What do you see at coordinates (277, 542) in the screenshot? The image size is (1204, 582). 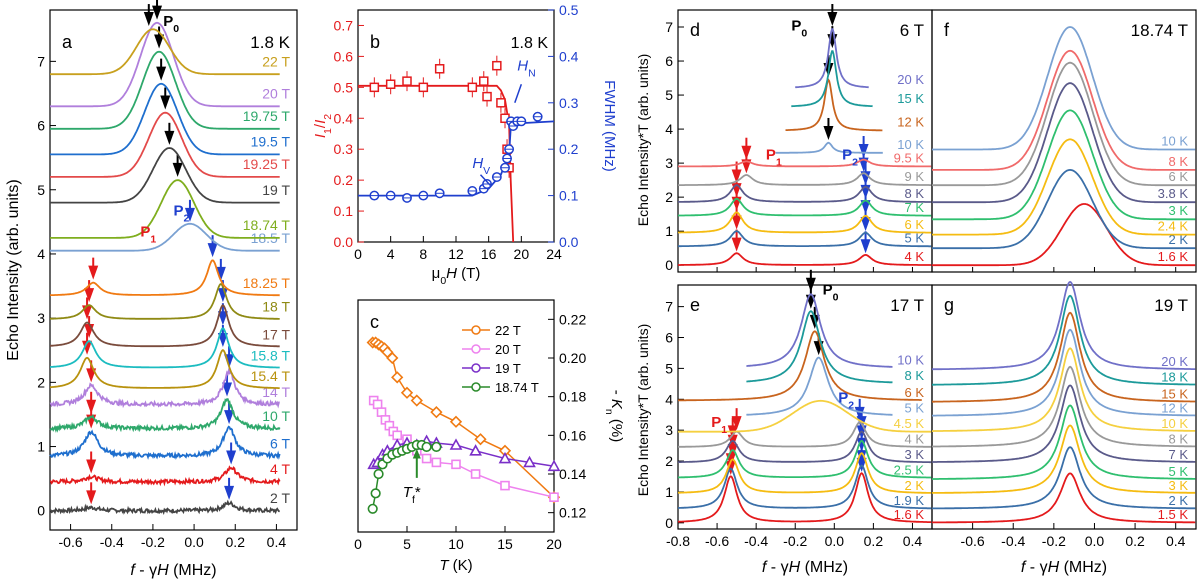 I see `panel-a-xtick-label: 0.4` at bounding box center [277, 542].